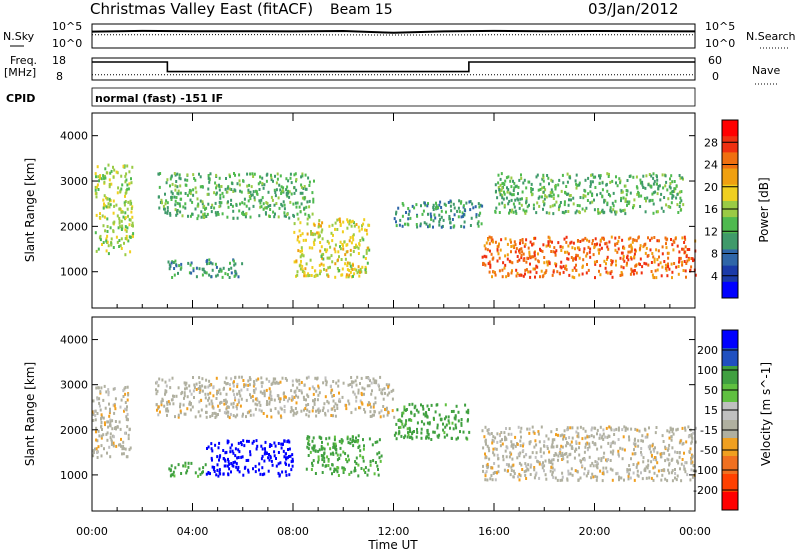 Image resolution: width=800 pixels, height=554 pixels. Describe the element at coordinates (711, 410) in the screenshot. I see `colorbar-tick-label: 15` at that location.